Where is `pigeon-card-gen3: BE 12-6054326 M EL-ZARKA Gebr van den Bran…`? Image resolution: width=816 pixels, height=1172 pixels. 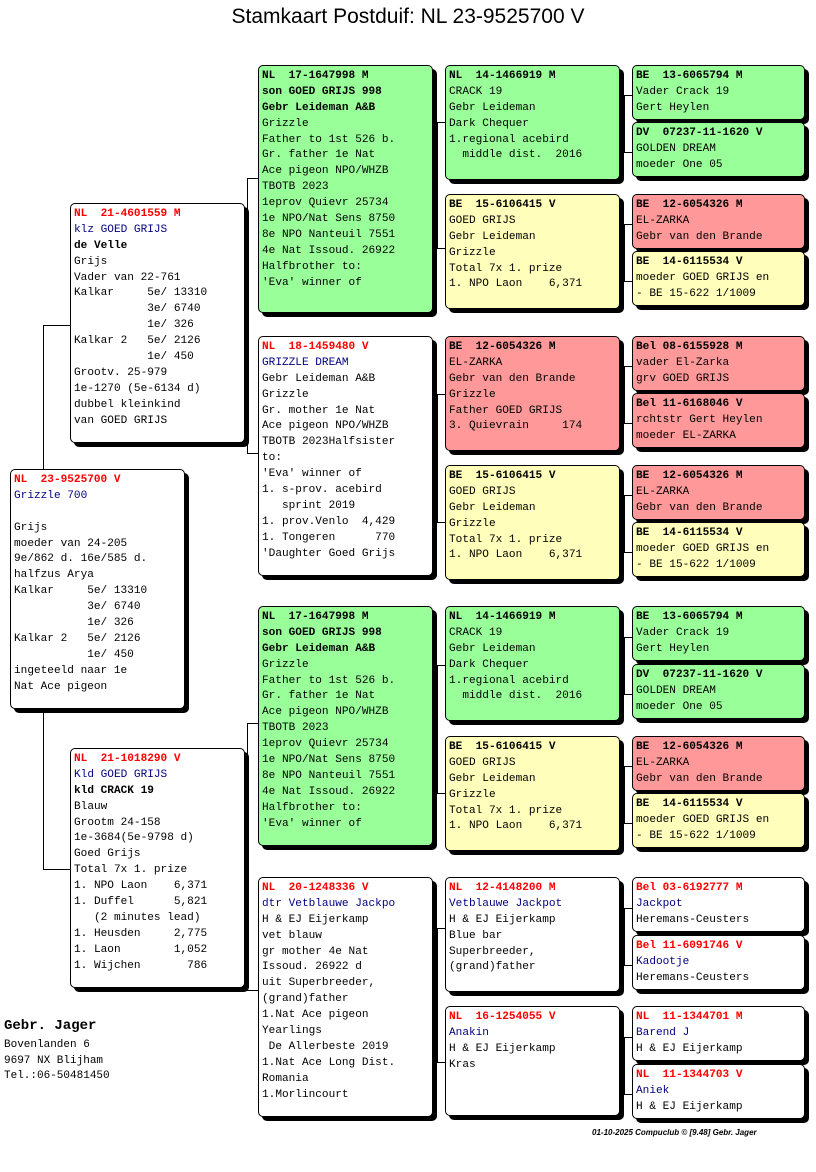 pigeon-card-gen3: BE 12-6054326 M EL-ZARKA Gebr van den Bran… is located at coordinates (532, 393).